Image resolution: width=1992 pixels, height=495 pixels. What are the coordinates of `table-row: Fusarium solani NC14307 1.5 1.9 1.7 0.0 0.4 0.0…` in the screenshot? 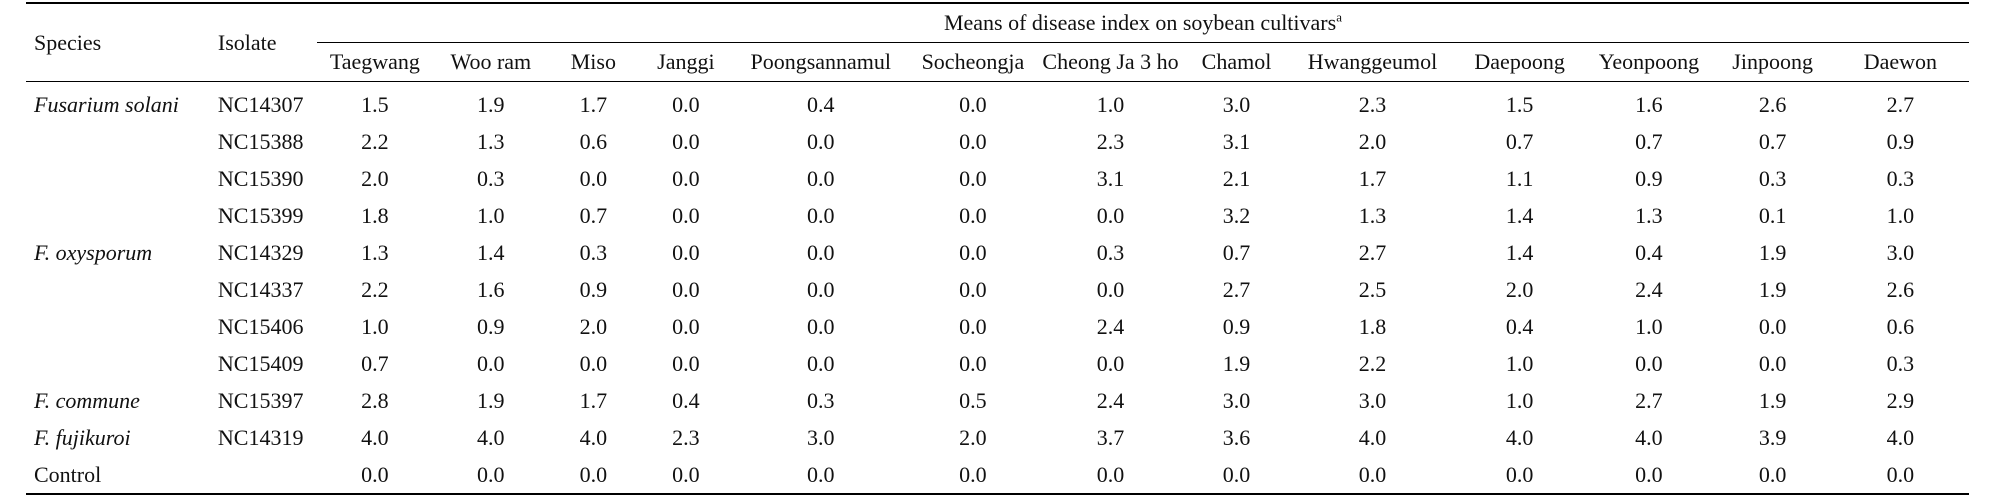 It's located at (997, 103).